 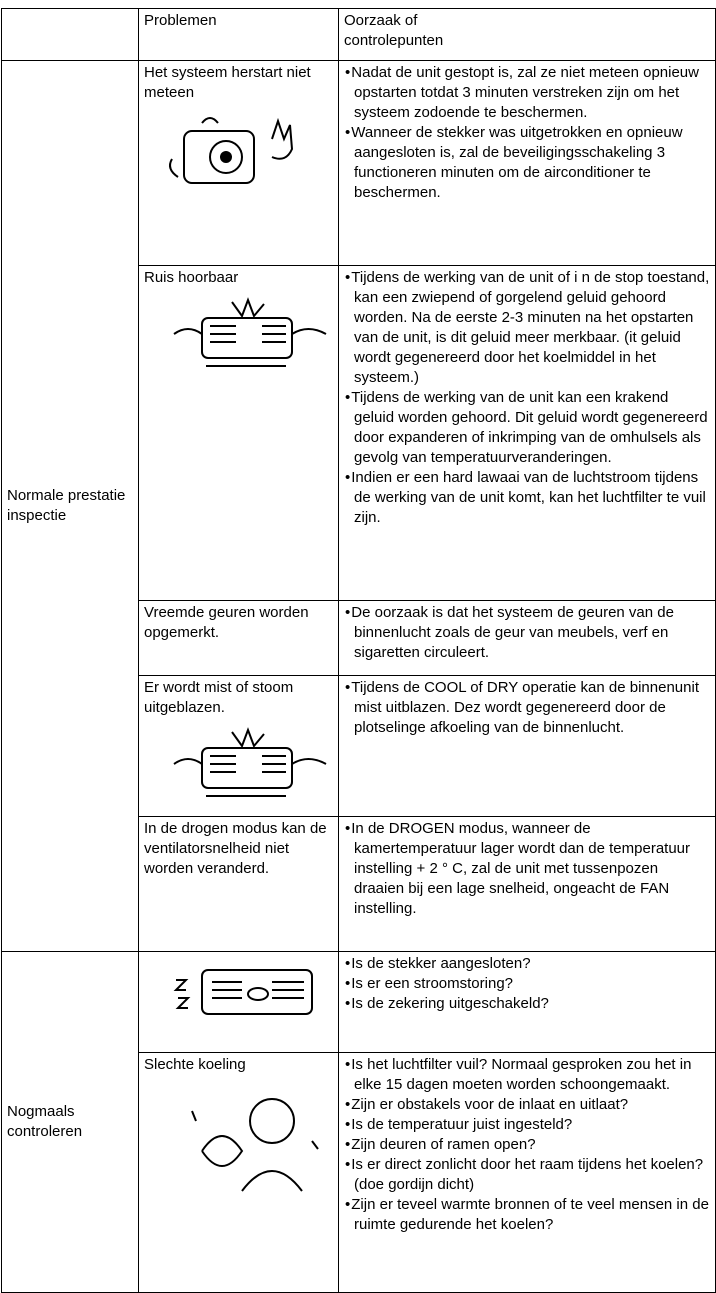 What do you see at coordinates (226, 622) in the screenshot?
I see `problem-text: Vreemde geuren worden opgemerkt.` at bounding box center [226, 622].